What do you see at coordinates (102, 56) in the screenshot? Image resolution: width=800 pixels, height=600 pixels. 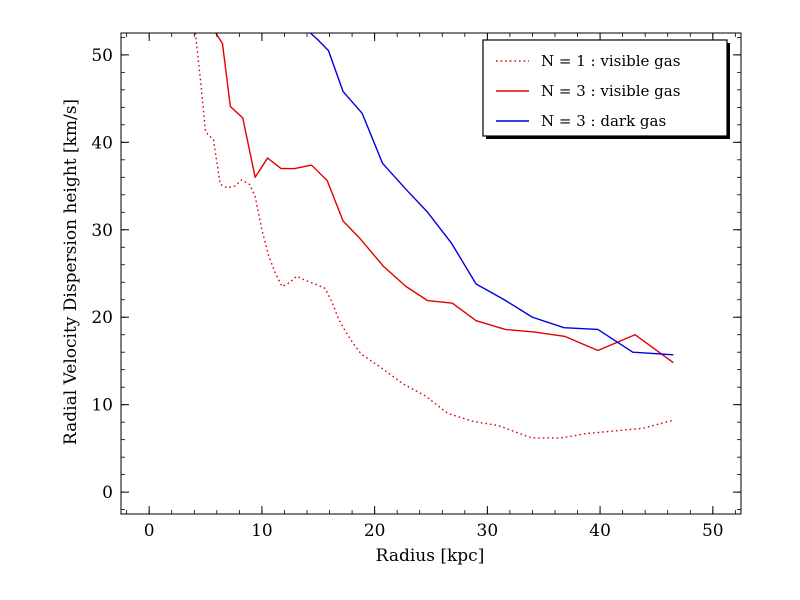 I see `y-tick-label: 50` at bounding box center [102, 56].